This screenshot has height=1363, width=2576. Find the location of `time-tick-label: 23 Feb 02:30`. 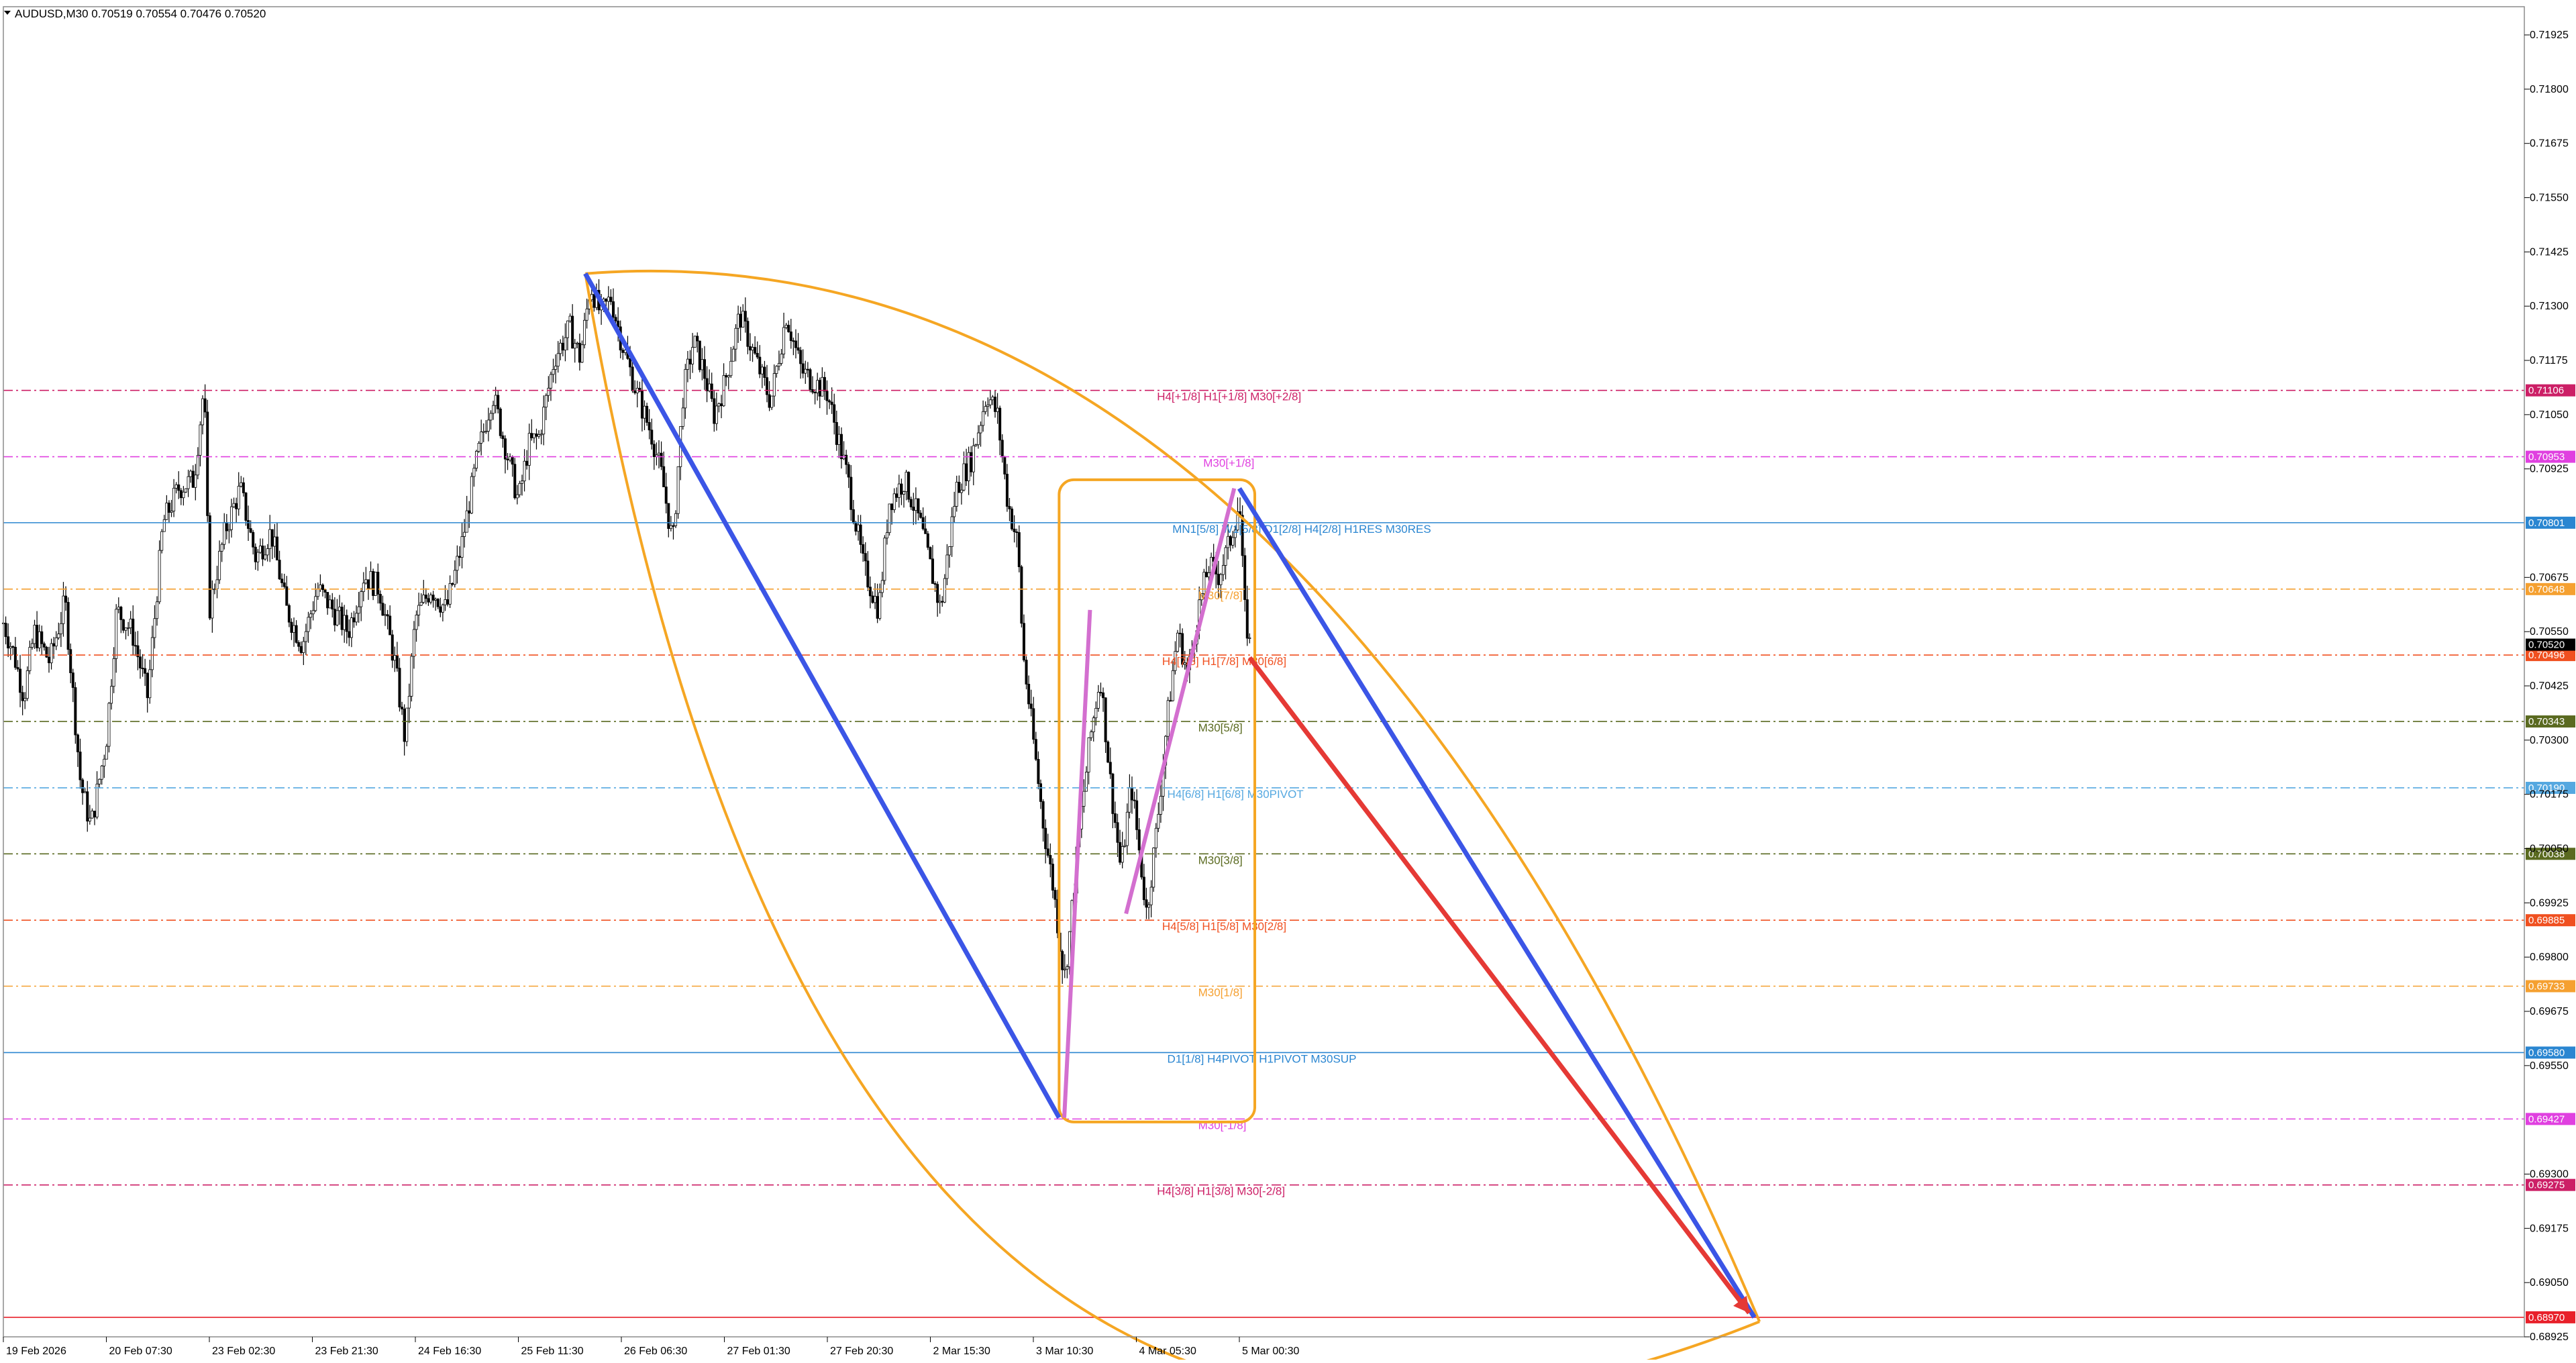

time-tick-label: 23 Feb 02:30 is located at coordinates (243, 1352).